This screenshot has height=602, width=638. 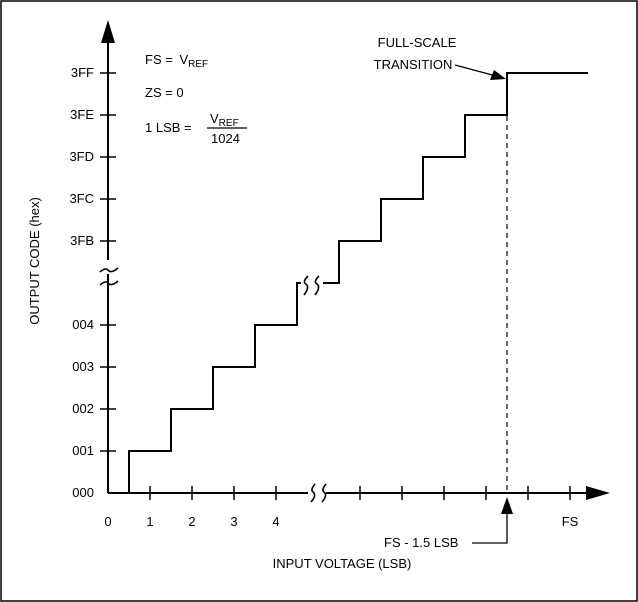 I want to click on x-axis-arrowhead, so click(x=598, y=493).